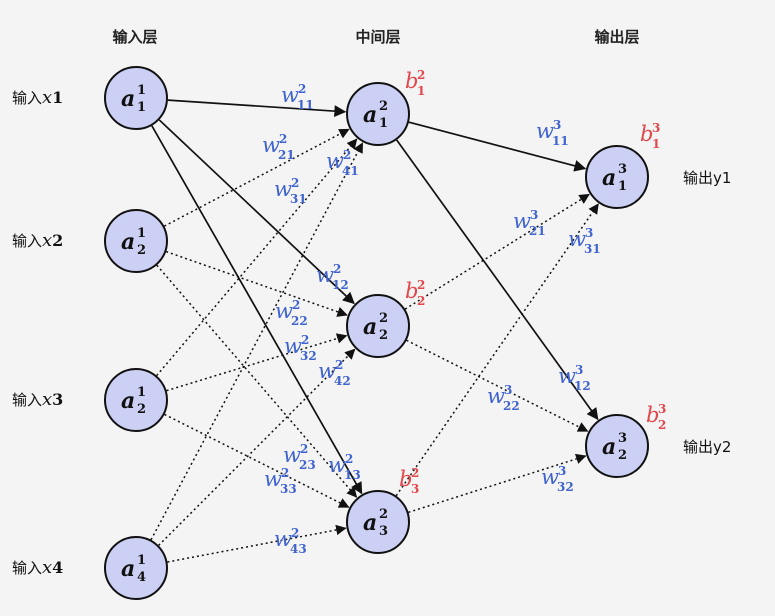  I want to click on input-label-3: 输入x3, so click(37, 399).